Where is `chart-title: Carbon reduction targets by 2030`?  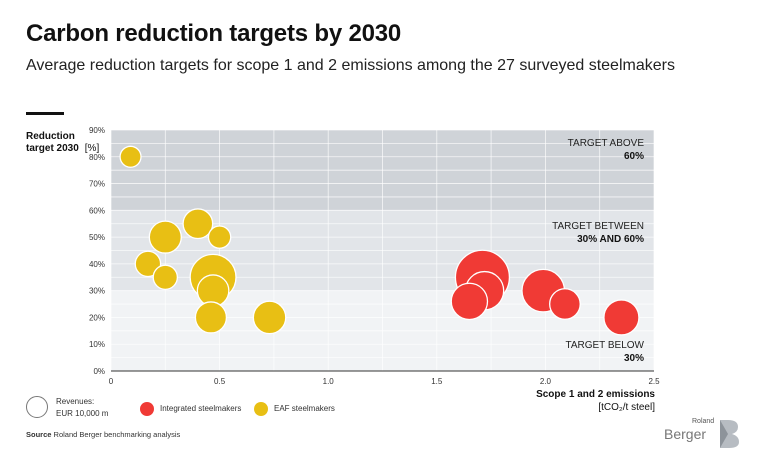 chart-title: Carbon reduction targets by 2030 is located at coordinates (214, 33).